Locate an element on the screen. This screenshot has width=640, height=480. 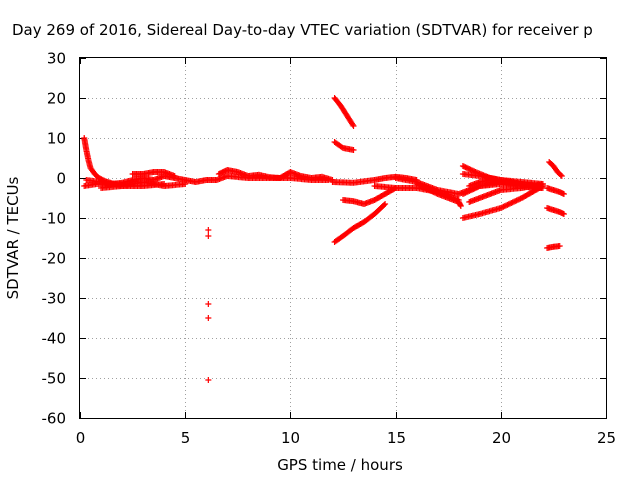
x-axis-label: GPS time / hours is located at coordinates (340, 465).